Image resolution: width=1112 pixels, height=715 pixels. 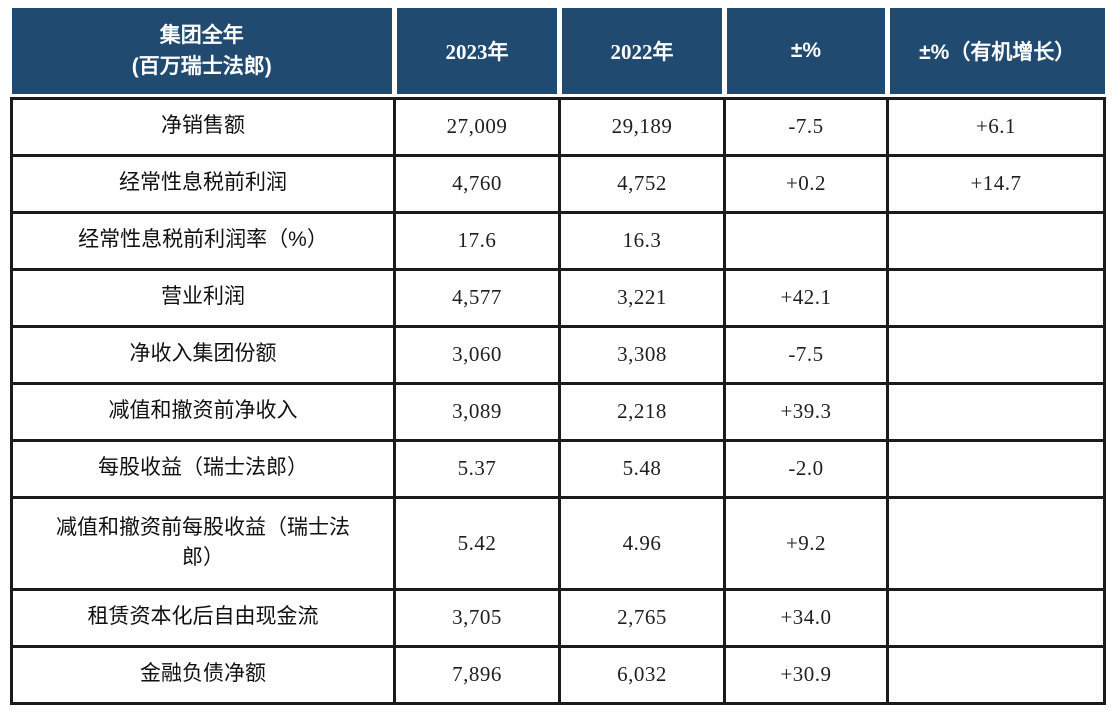 I want to click on row-label: 净销售额, so click(x=203, y=126).